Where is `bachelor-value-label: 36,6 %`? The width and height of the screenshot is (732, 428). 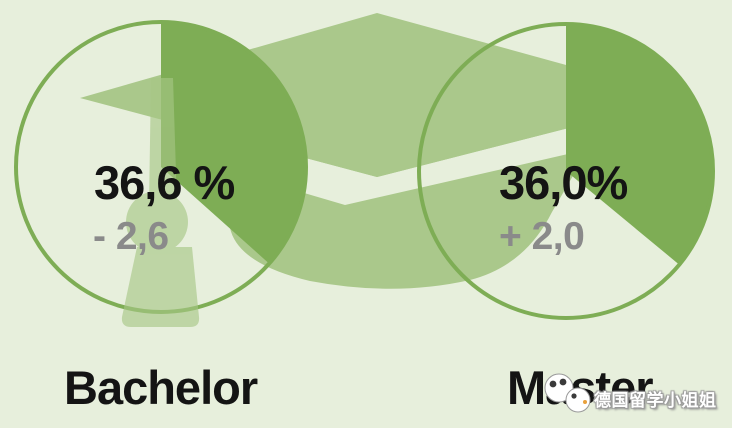 bachelor-value-label: 36,6 % is located at coordinates (164, 182).